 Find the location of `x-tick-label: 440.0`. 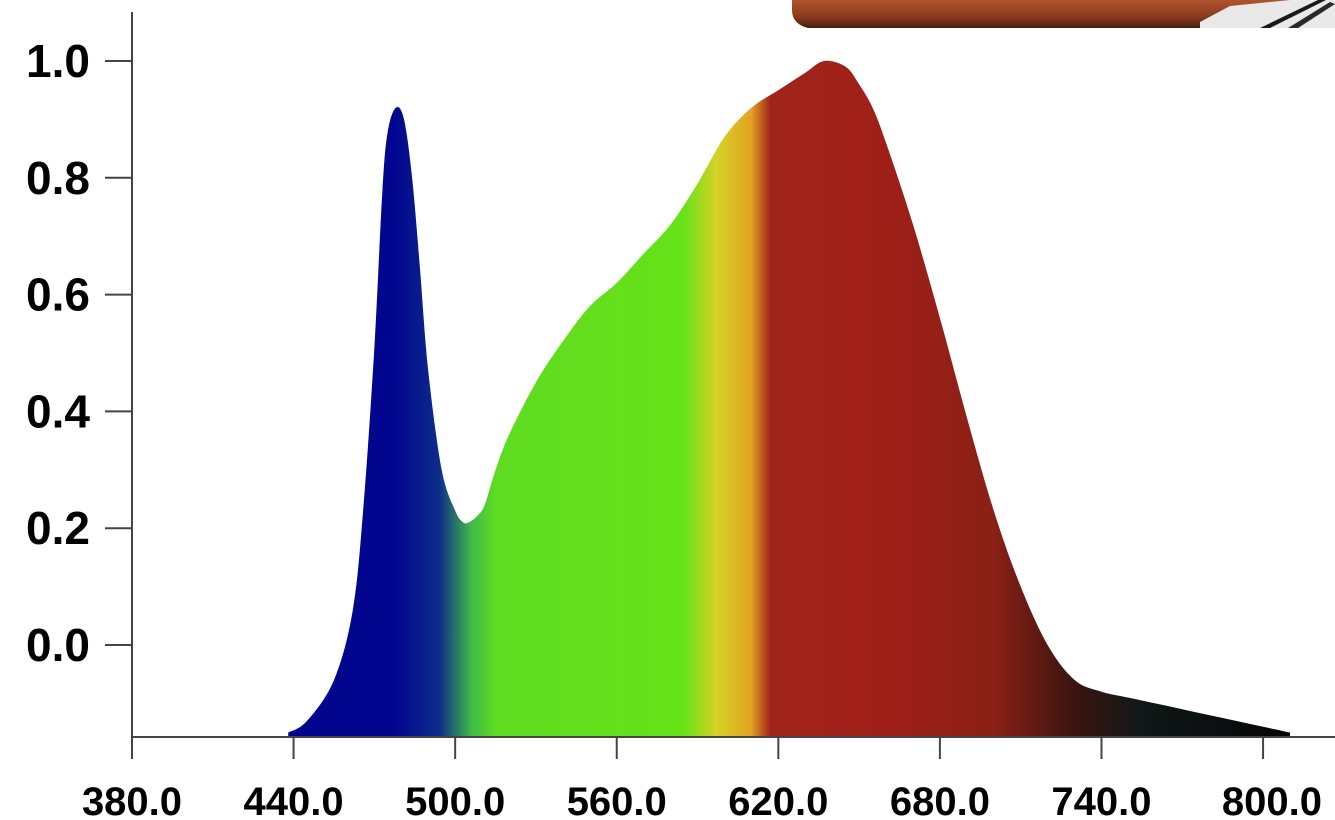

x-tick-label: 440.0 is located at coordinates (294, 800).